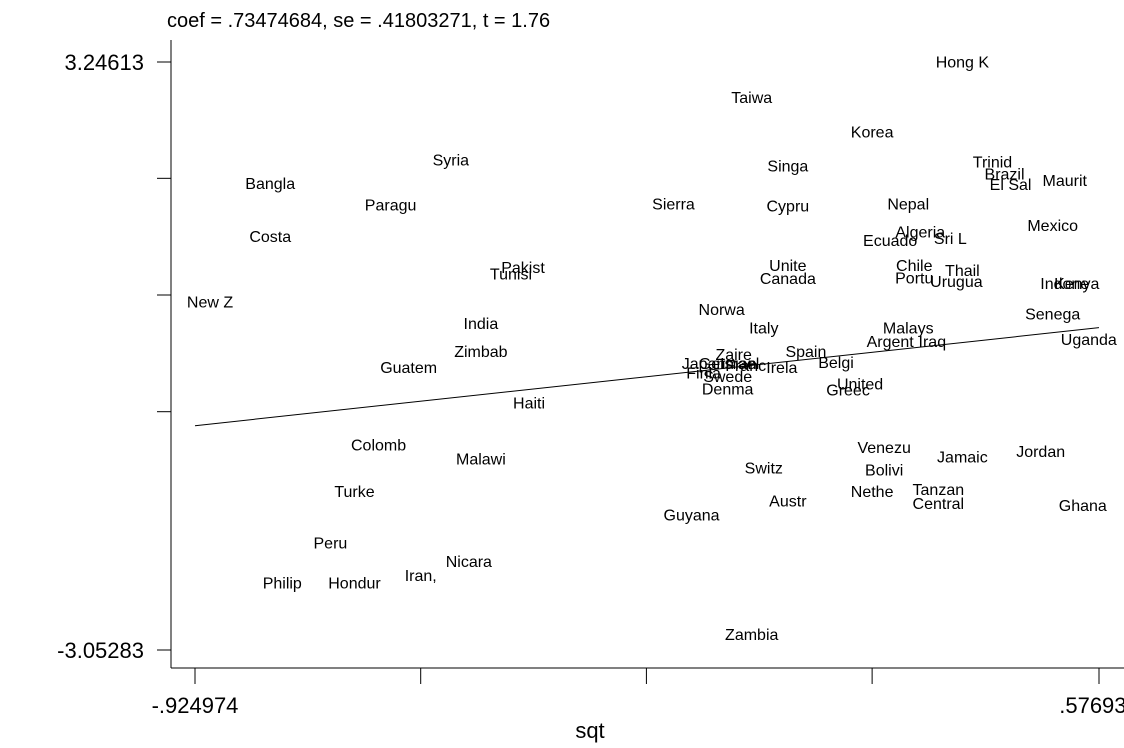 The height and width of the screenshot is (748, 1124). I want to click on data-point-label: Ghana, so click(1083, 506).